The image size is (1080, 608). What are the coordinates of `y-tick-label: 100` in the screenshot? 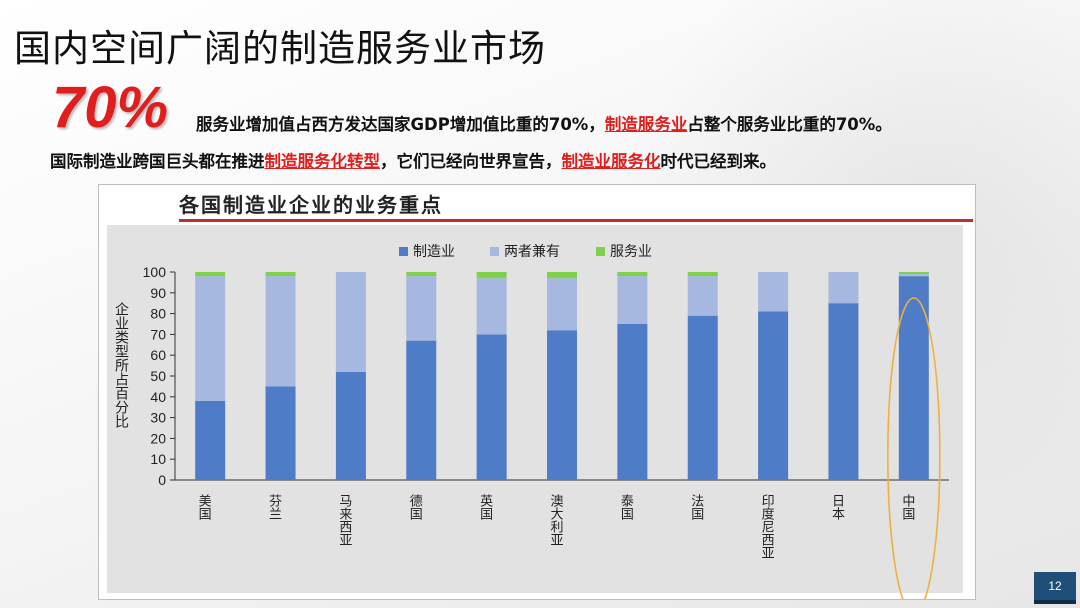 It's located at (155, 272).